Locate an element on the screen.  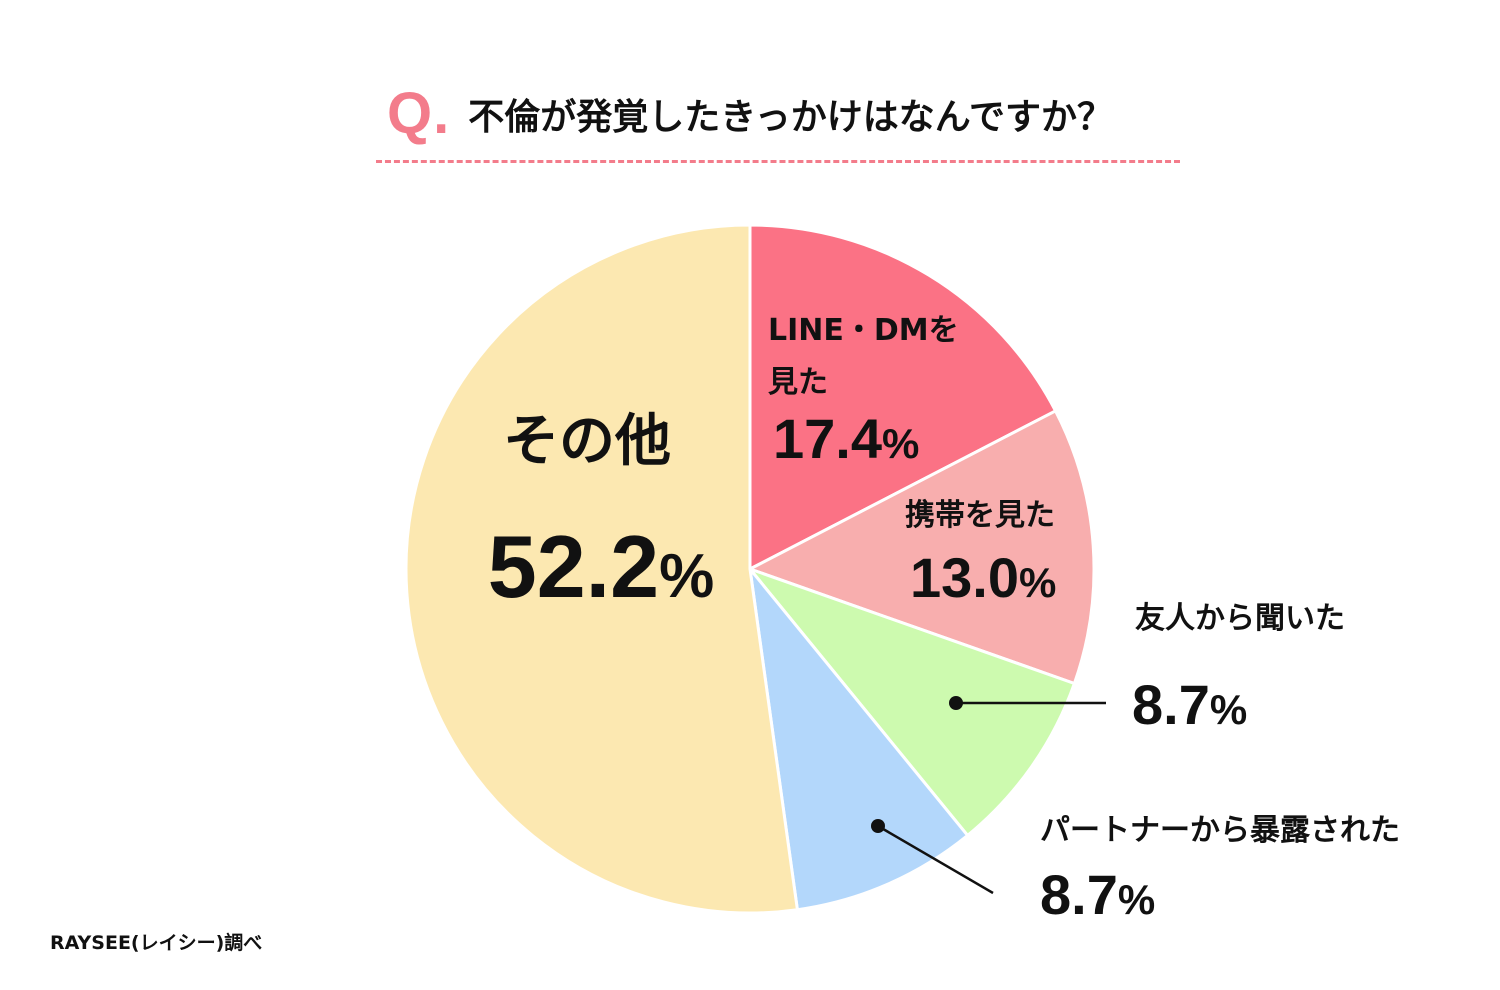
slice-label-5: その他 is located at coordinates (587, 441).